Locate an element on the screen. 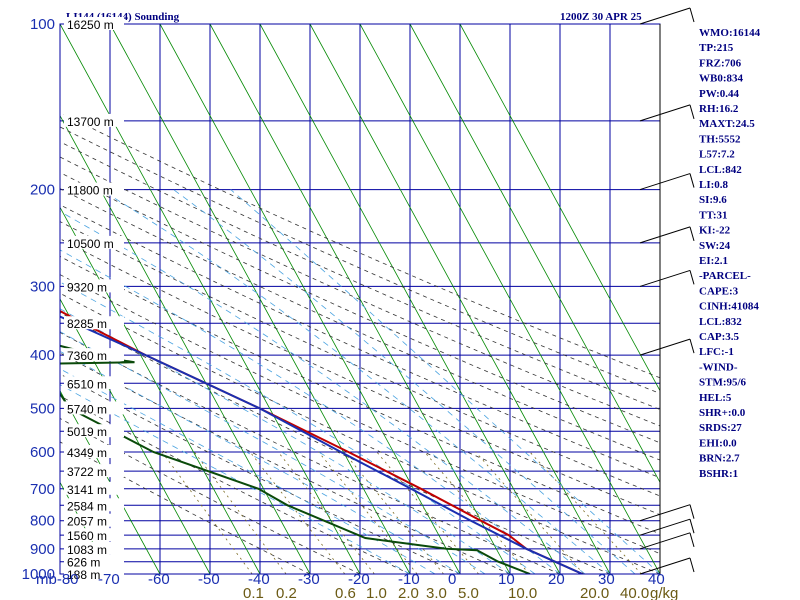  height-label: 13700 m is located at coordinates (90, 122).